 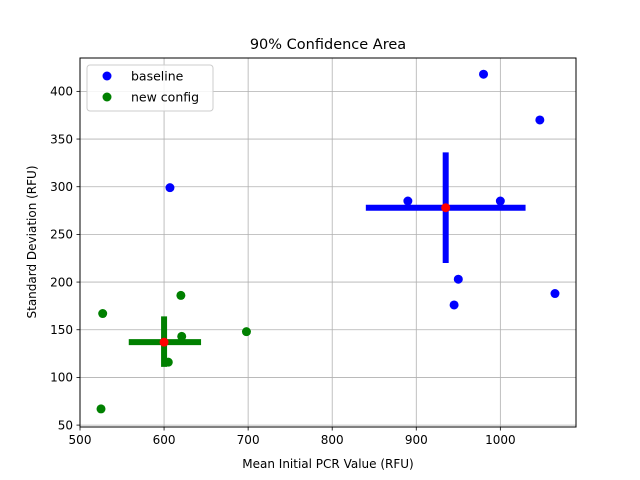 I want to click on x-axis-label: Mean Initial PCR Value (RFU), so click(x=327, y=464).